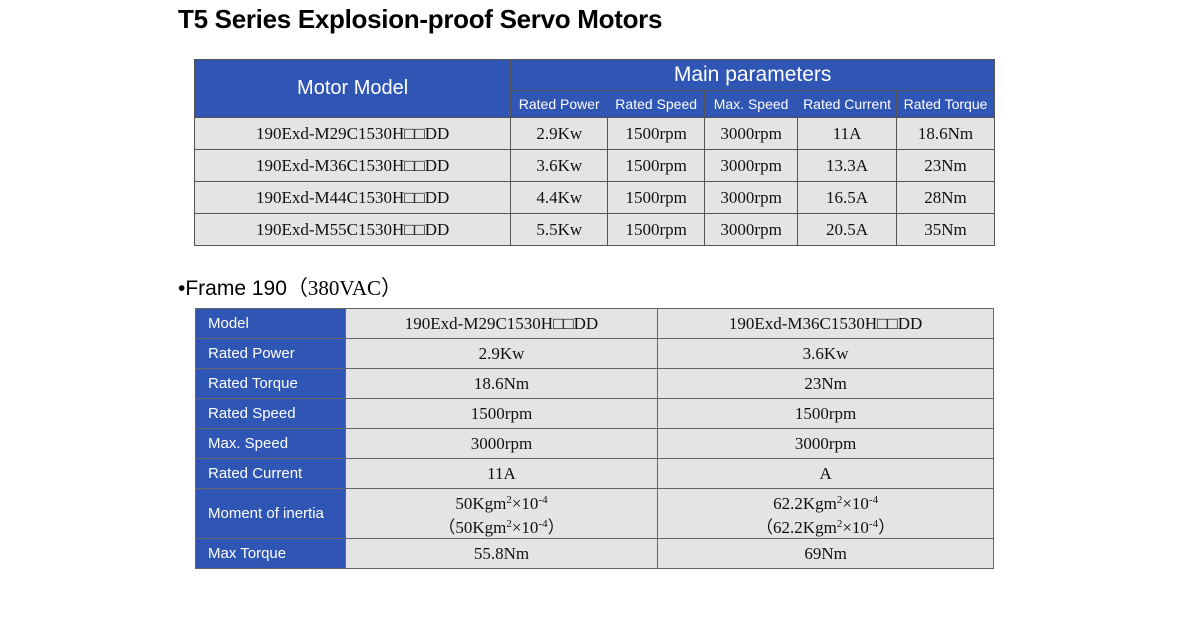 This screenshot has height=628, width=1189. Describe the element at coordinates (559, 197) in the screenshot. I see `value-cell: 4.4Kw` at that location.